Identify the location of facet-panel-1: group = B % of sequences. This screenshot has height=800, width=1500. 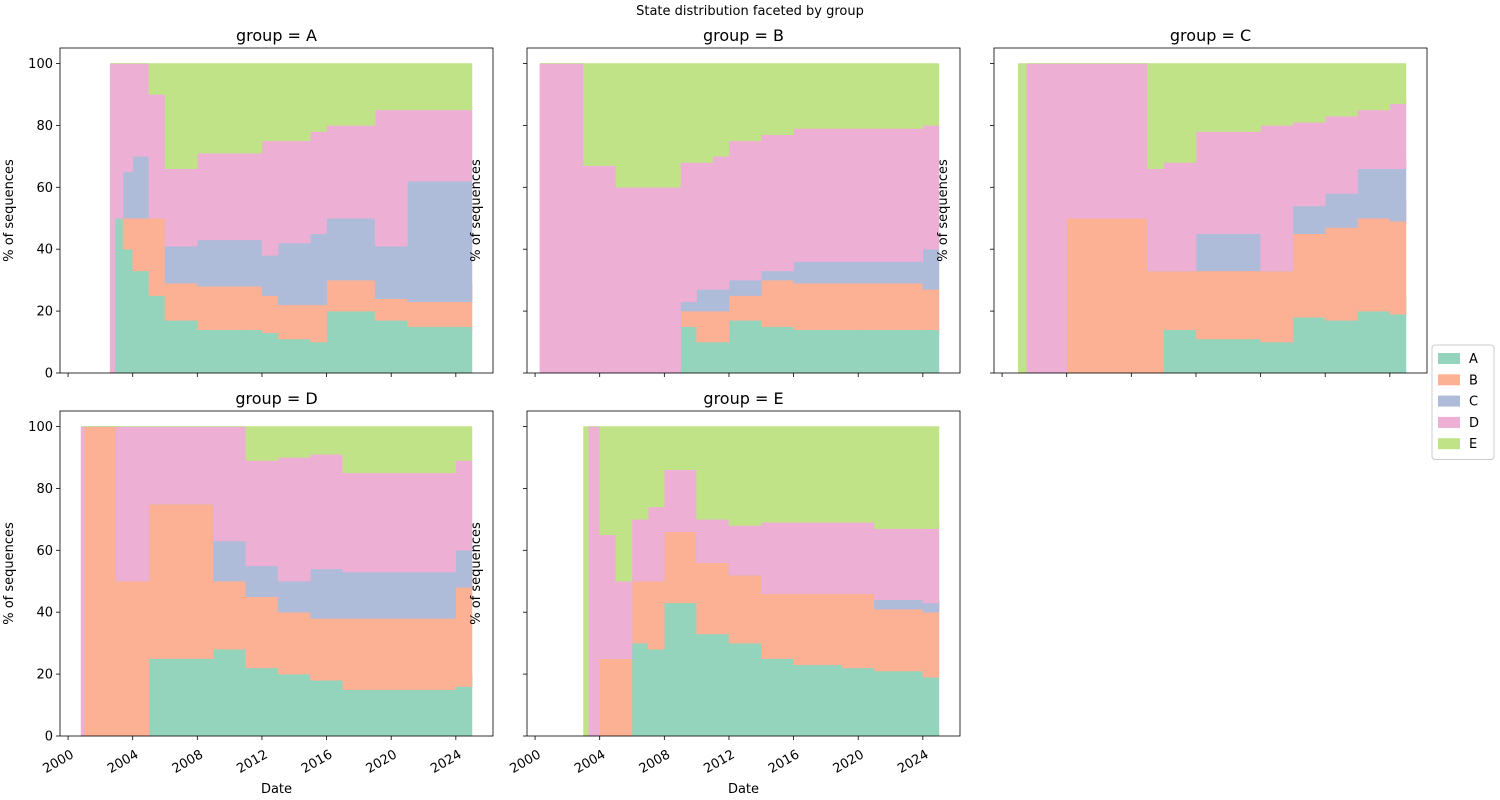
(715, 201).